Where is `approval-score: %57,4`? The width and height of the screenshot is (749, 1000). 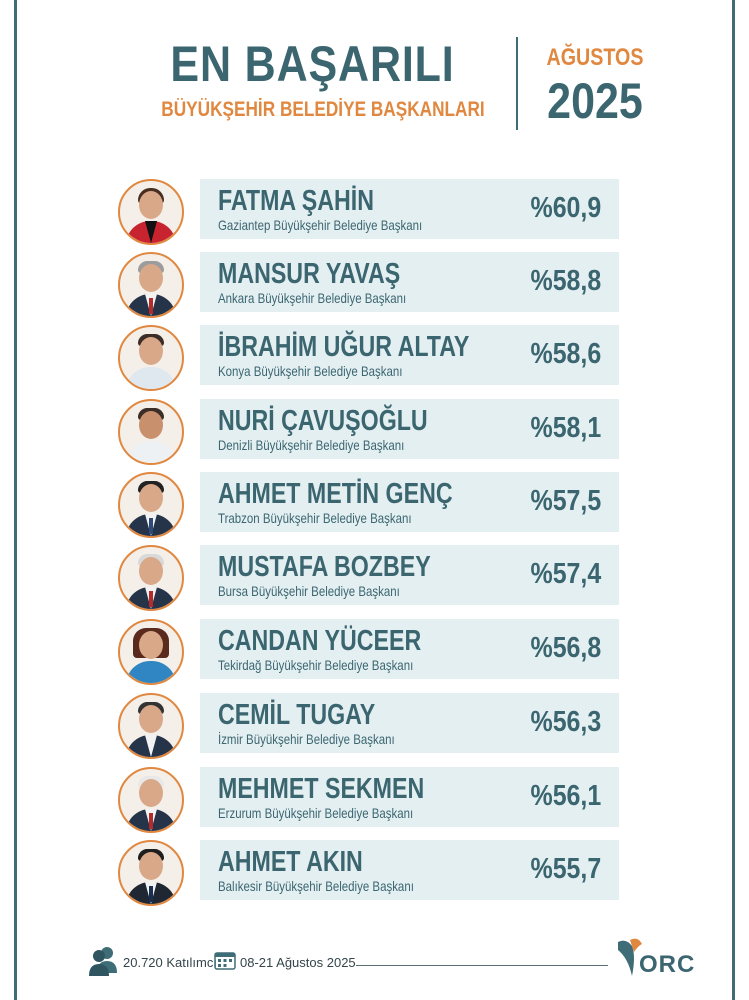
approval-score: %57,4 is located at coordinates (565, 574).